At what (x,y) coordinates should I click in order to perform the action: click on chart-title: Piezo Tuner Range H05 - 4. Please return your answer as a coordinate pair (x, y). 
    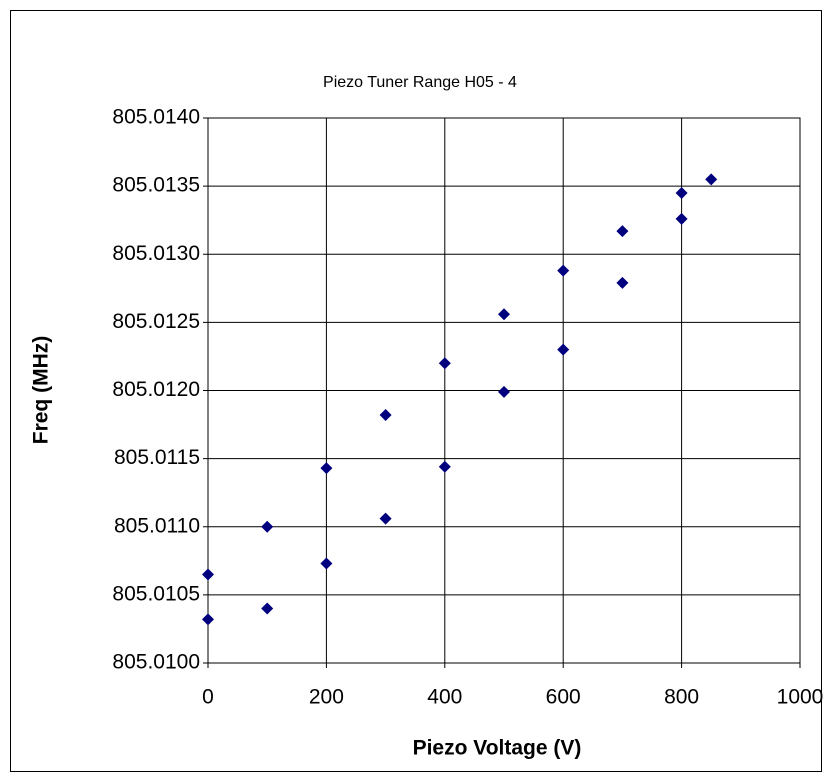
    Looking at the image, I should click on (420, 82).